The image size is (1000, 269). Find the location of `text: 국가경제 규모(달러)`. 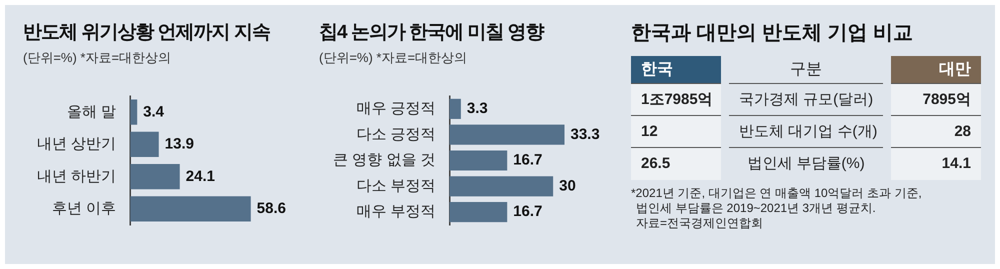

text: 국가경제 규모(달러) is located at coordinates (806, 100).